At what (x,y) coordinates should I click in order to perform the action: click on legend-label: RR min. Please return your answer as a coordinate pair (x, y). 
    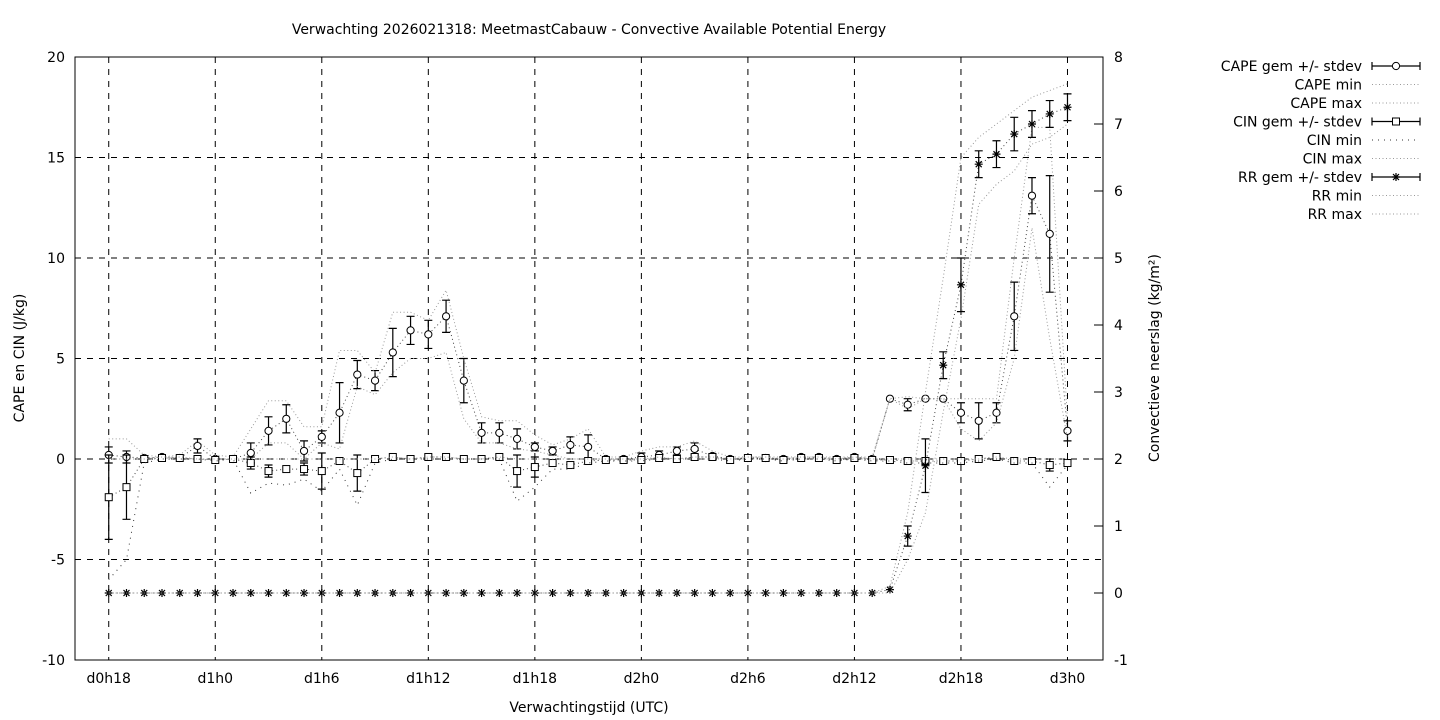
    Looking at the image, I should click on (1337, 197).